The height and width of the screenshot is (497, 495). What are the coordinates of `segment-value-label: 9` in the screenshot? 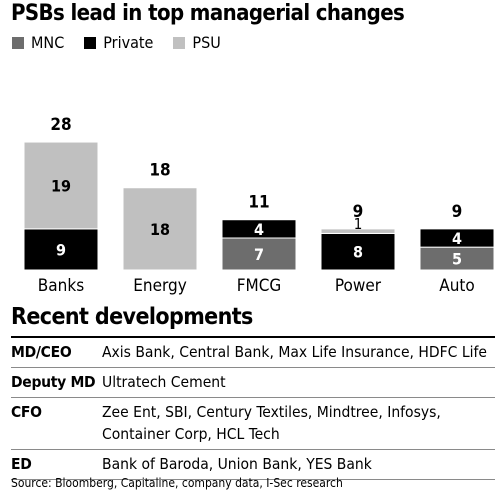 It's located at (61, 249).